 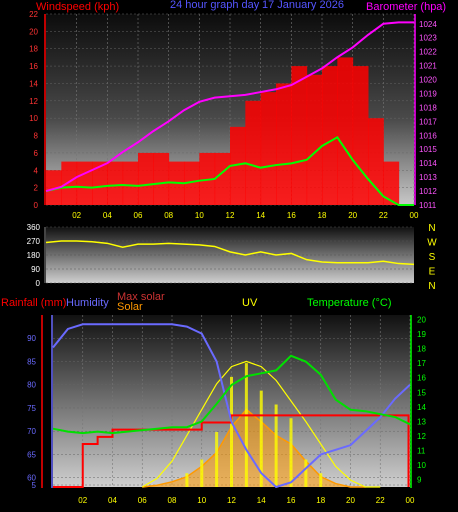 What do you see at coordinates (31, 338) in the screenshot?
I see `humidity-tick-label: 90` at bounding box center [31, 338].